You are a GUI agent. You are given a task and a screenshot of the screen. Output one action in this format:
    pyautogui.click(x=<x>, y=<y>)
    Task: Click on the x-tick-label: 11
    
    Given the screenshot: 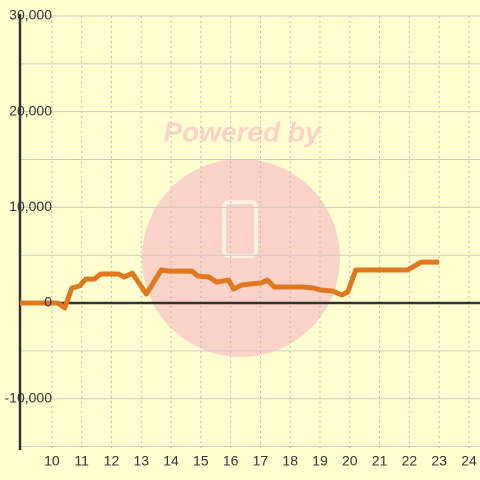 What is the action you would take?
    pyautogui.click(x=81, y=461)
    